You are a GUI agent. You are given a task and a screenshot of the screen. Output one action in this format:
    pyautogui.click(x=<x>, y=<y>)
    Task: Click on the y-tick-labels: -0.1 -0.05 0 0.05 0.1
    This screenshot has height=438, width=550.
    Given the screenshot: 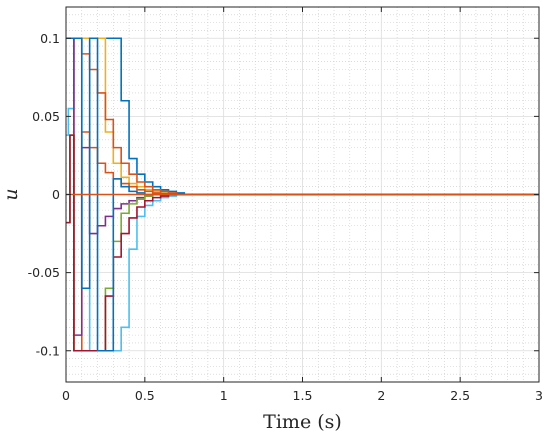 What is the action you would take?
    pyautogui.click(x=44, y=195)
    